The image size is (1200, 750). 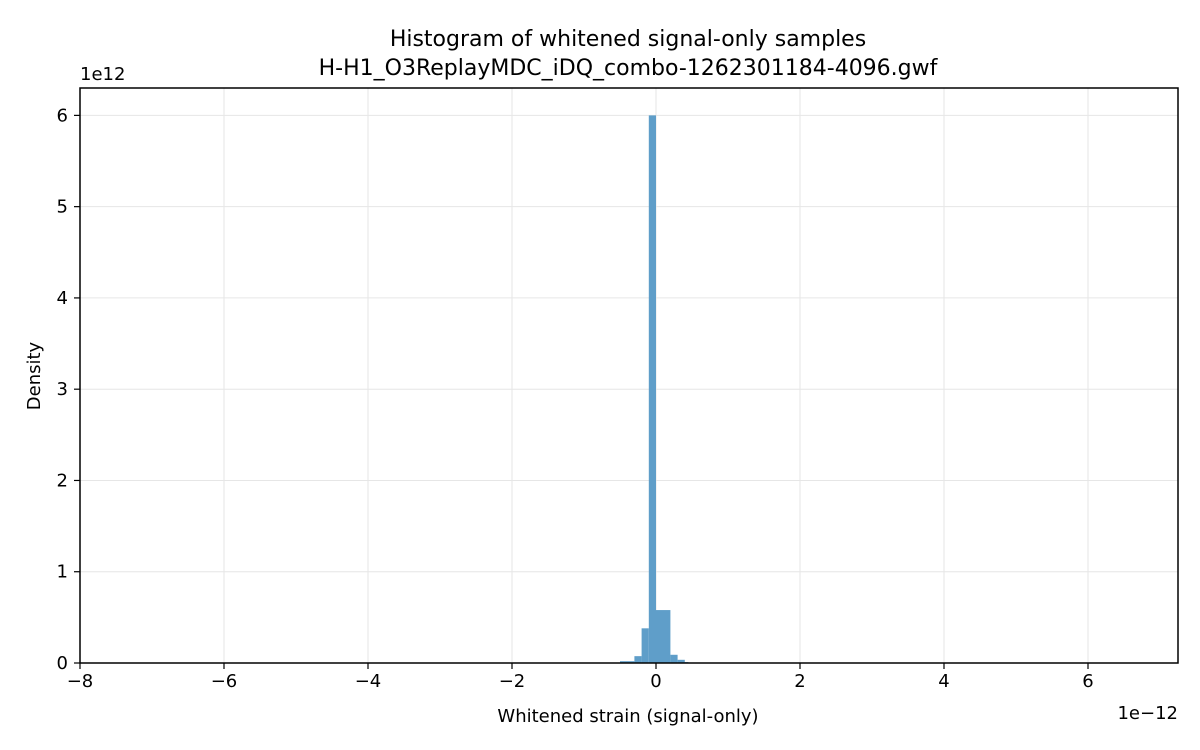 I want to click on y-axis-ticks: 0 1 2 3 4 5 6, so click(x=68, y=389).